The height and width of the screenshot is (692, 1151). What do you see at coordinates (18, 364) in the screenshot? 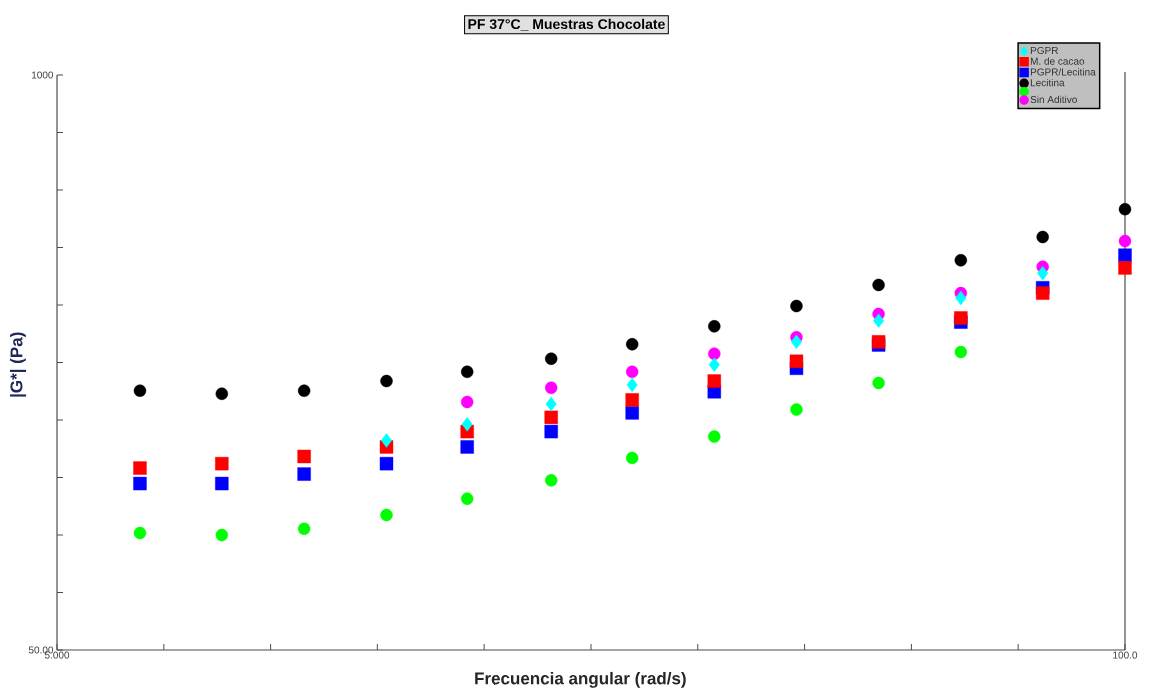
I see `y-axis-title: |G*| (Pa)` at bounding box center [18, 364].